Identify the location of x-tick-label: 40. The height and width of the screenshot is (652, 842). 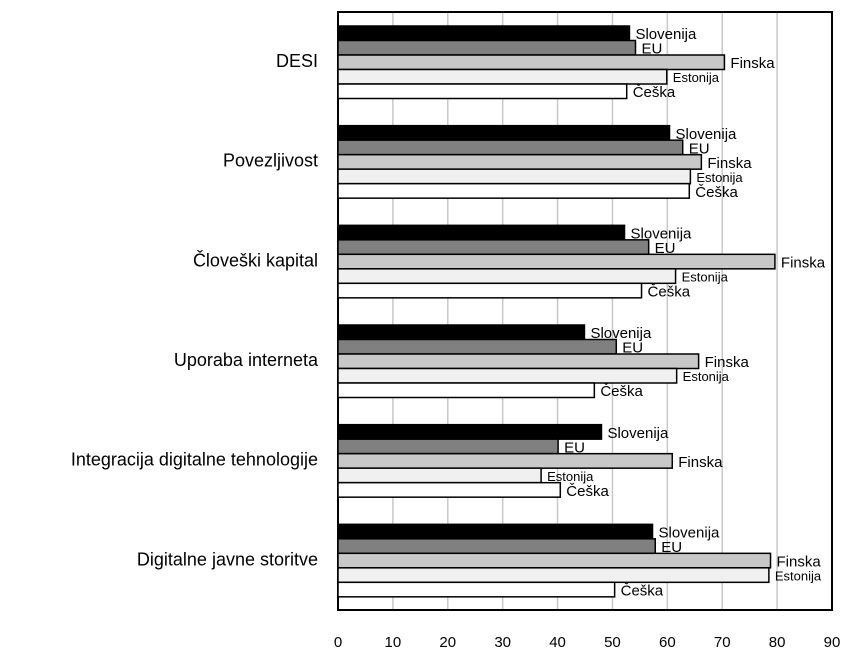
(557, 642).